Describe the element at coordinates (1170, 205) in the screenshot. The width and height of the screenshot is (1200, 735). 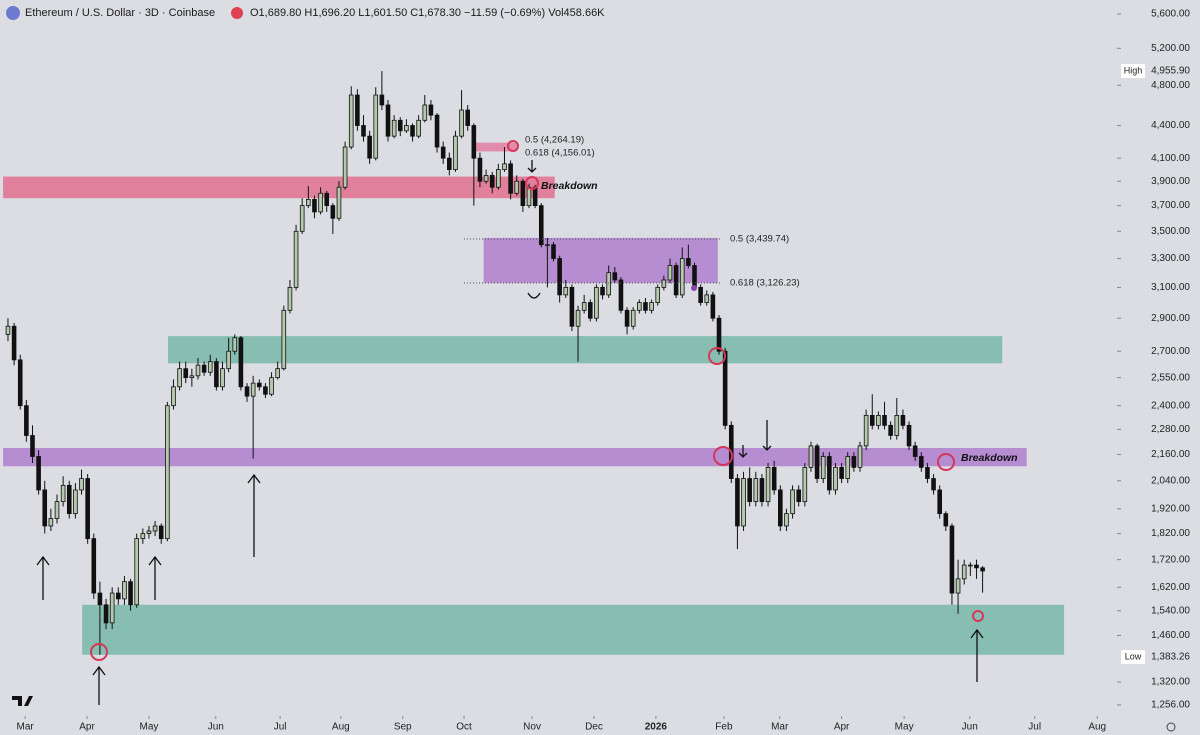
I see `y-tick-label: 3,700.00` at that location.